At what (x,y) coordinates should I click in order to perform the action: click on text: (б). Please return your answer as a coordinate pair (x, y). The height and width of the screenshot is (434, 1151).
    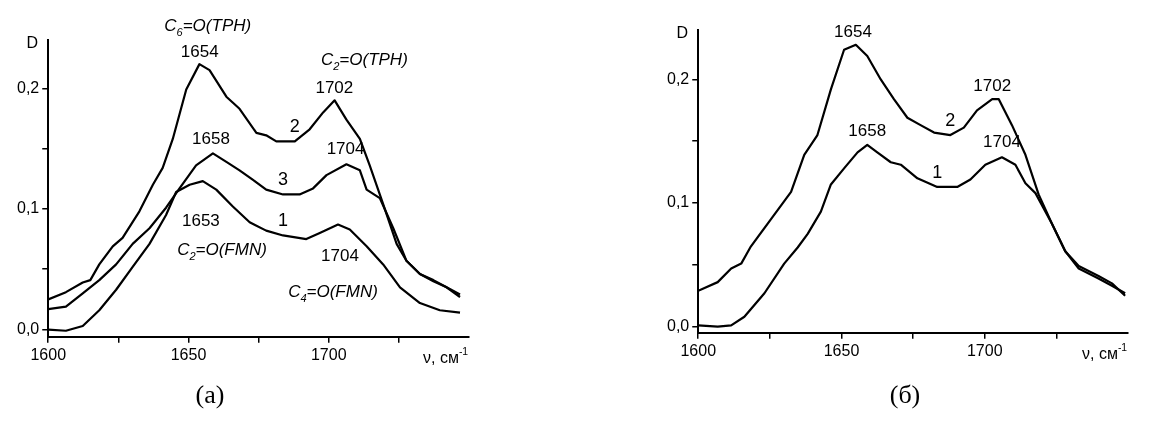
    Looking at the image, I should click on (905, 395).